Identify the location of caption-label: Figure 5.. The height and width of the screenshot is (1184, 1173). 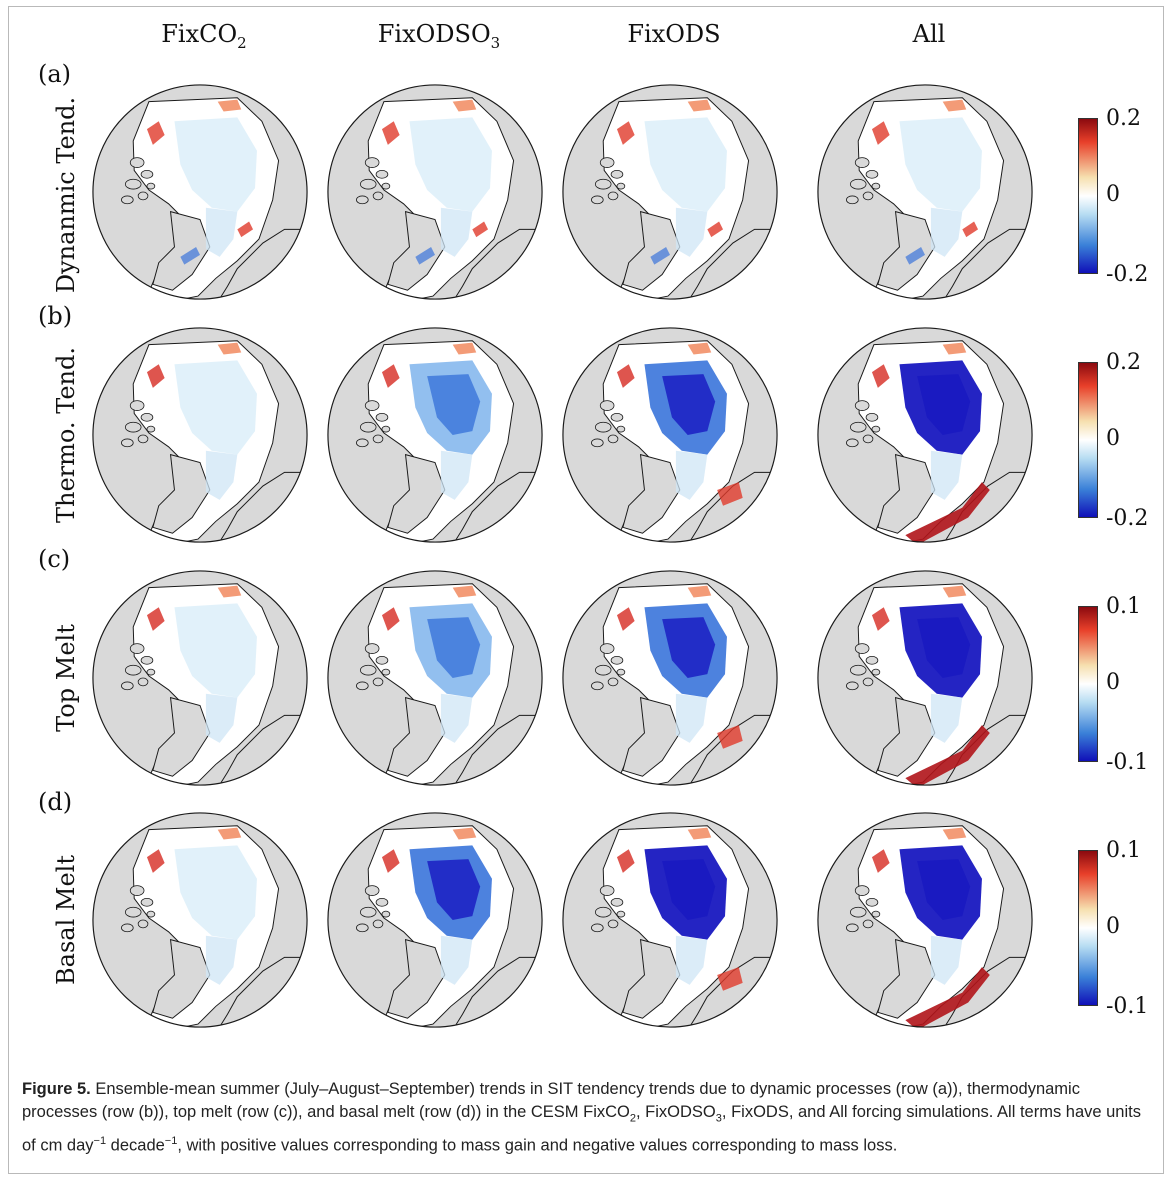
(56, 1089).